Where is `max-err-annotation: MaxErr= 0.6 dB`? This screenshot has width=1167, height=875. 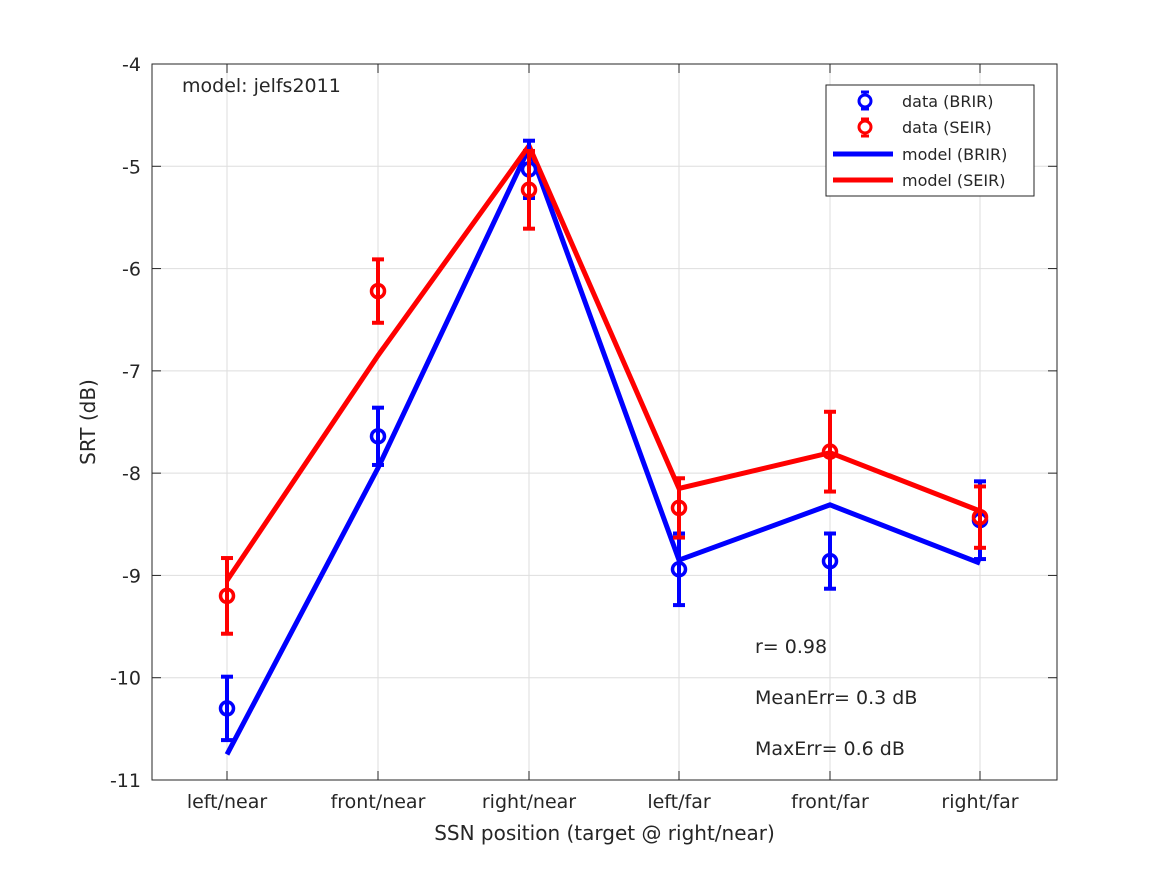
max-err-annotation: MaxErr= 0.6 dB is located at coordinates (830, 749).